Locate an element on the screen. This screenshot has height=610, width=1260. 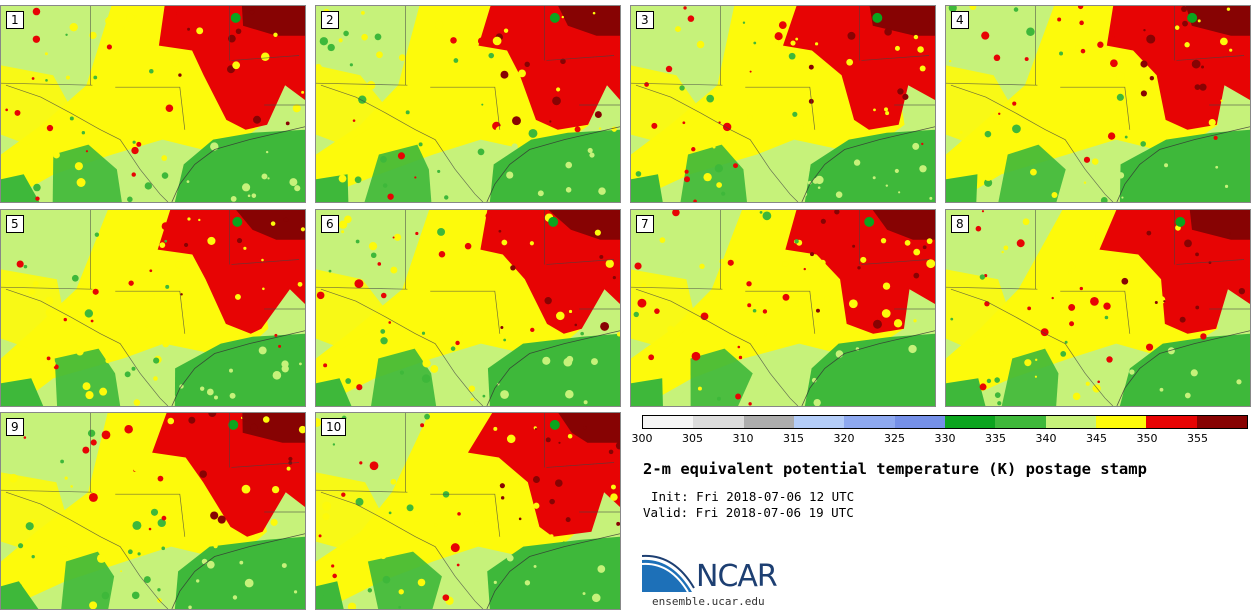
panel-number-label: 8 is located at coordinates (960, 224).